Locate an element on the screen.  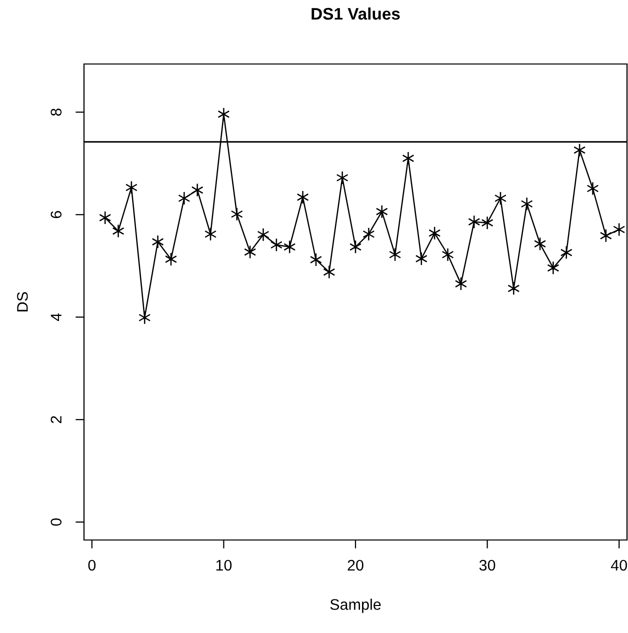
x-tick-label: 40 is located at coordinates (618, 565).